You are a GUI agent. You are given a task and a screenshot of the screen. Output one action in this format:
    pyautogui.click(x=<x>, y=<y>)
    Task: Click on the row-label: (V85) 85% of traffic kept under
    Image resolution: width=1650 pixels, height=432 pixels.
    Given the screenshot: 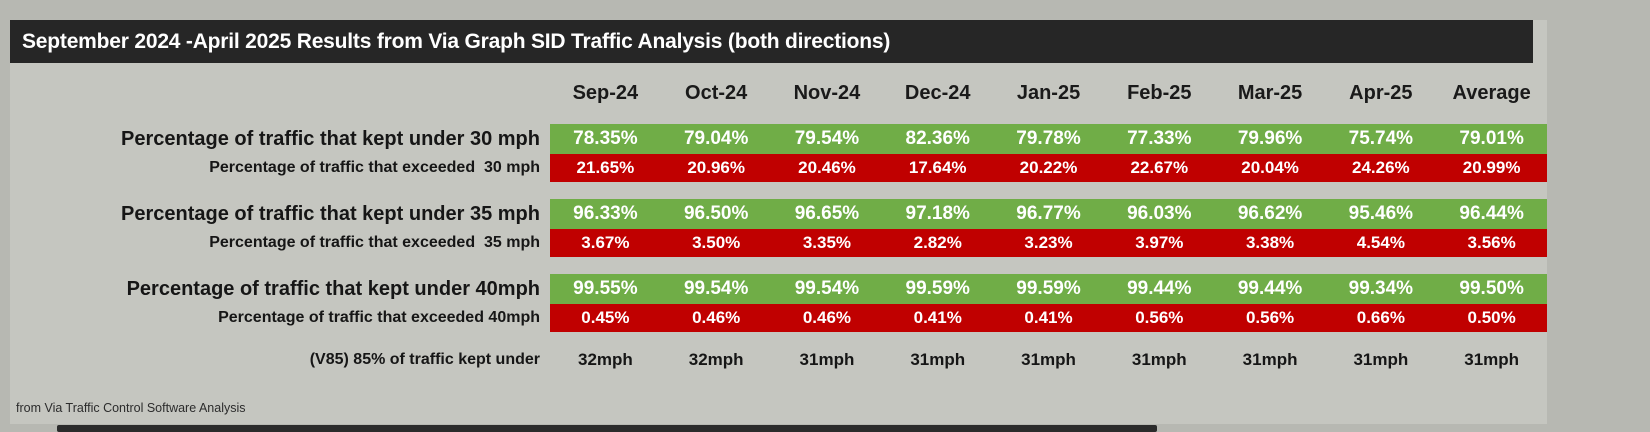 What is the action you would take?
    pyautogui.click(x=424, y=359)
    